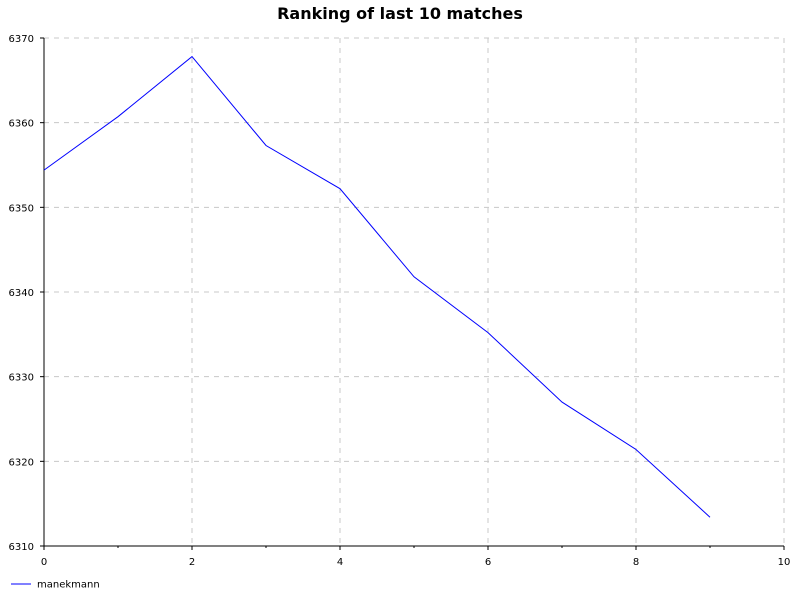 The width and height of the screenshot is (800, 600). I want to click on x-tick-label: 10, so click(784, 562).